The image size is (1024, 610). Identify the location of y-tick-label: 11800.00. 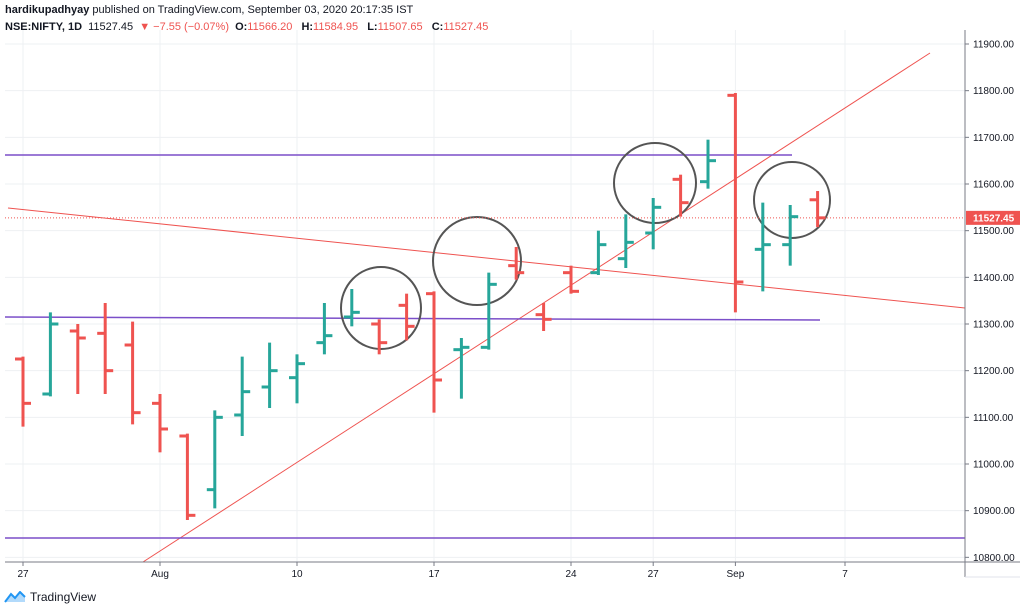
(993, 91).